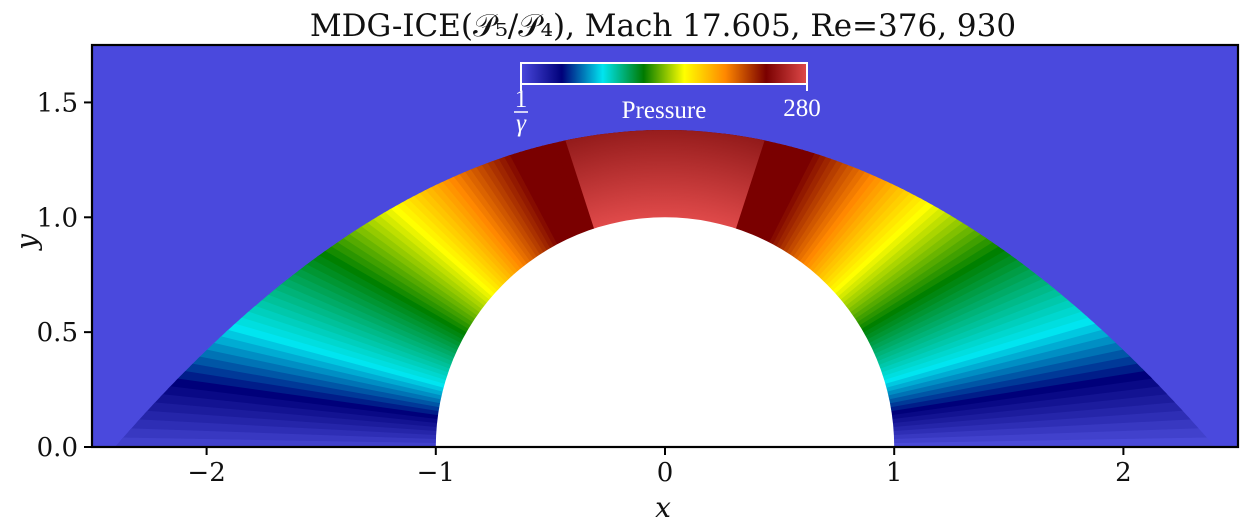 This screenshot has width=1246, height=529. What do you see at coordinates (665, 473) in the screenshot?
I see `x-tick-label: 0` at bounding box center [665, 473].